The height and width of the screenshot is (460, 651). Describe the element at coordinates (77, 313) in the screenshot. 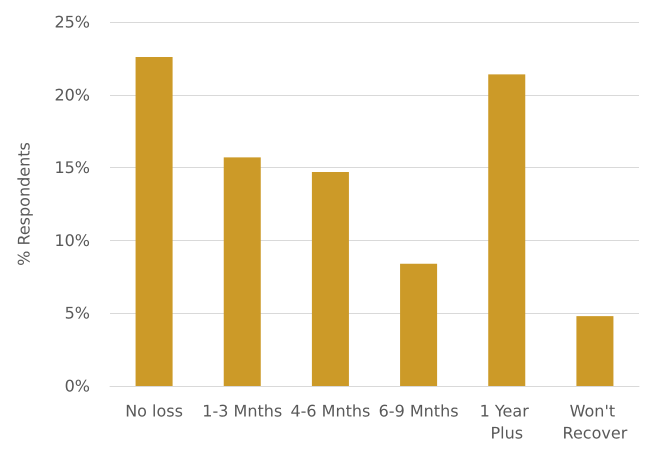

I see `y-tick-label: 5%` at that location.